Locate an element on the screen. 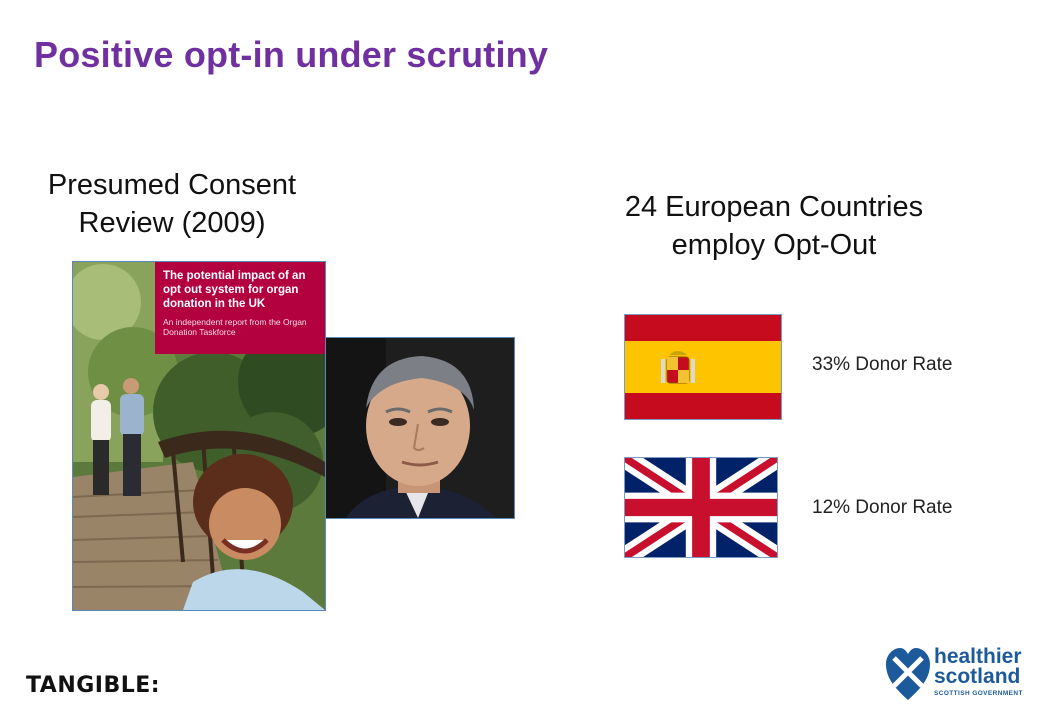  report-heading-line1: Presumed Consent is located at coordinates (172, 185).